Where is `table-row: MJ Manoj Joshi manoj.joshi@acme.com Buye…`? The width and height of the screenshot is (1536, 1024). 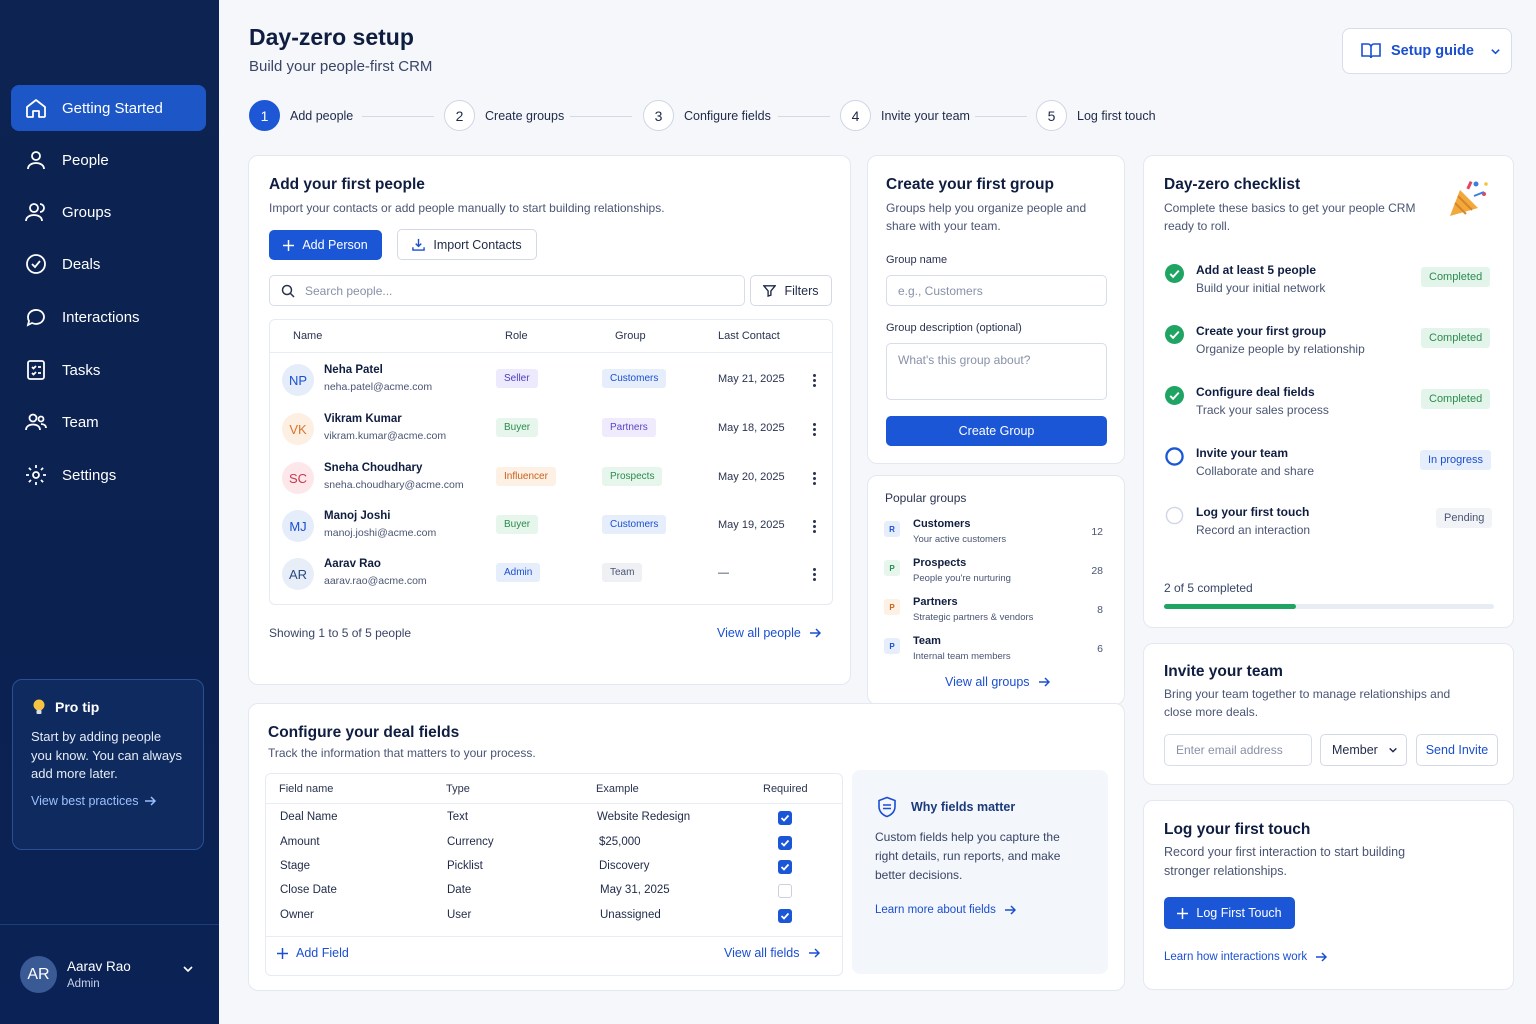 table-row: MJ Manoj Joshi manoj.joshi@acme.com Buye… is located at coordinates (551, 525).